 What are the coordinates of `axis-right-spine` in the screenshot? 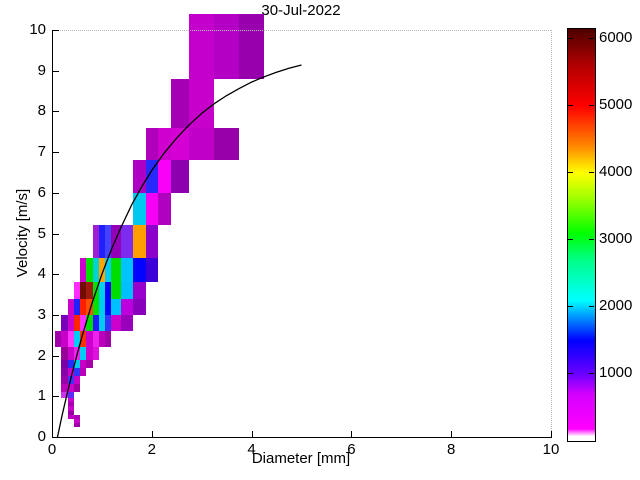 It's located at (551, 233).